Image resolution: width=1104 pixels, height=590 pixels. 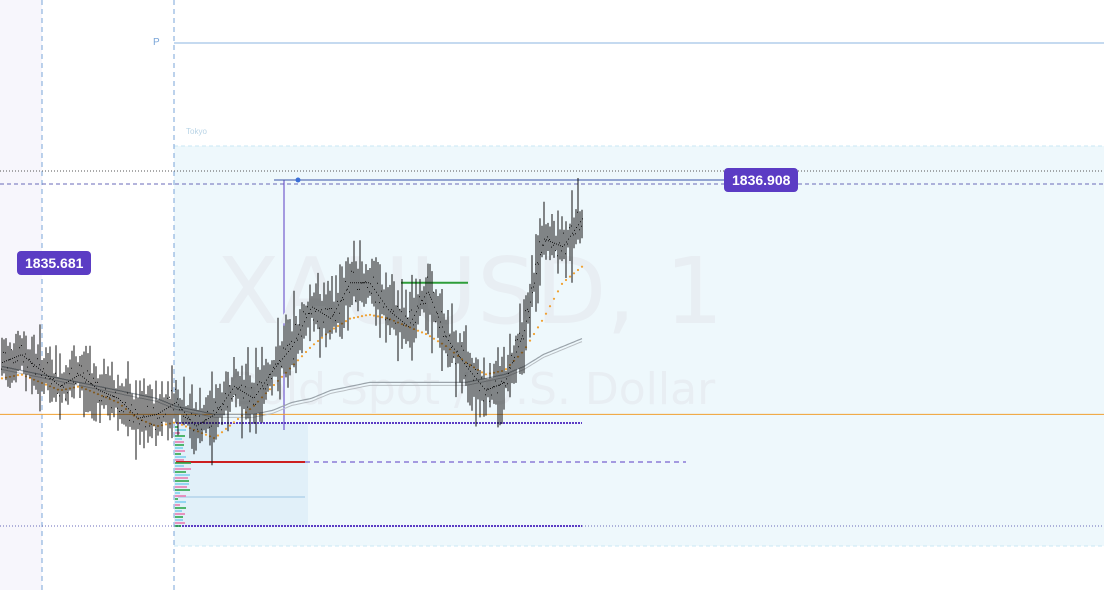 I want to click on measure-handle, so click(x=298, y=180).